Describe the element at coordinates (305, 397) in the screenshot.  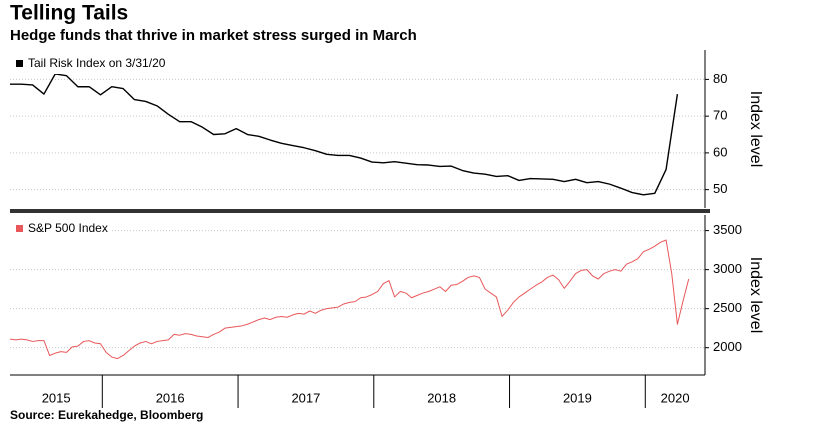
I see `x-tick-label: 2017` at that location.